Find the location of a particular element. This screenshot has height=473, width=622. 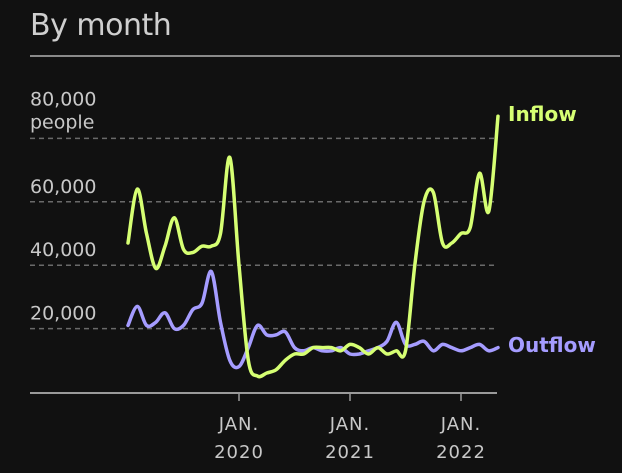

chart-title: By month is located at coordinates (101, 25).